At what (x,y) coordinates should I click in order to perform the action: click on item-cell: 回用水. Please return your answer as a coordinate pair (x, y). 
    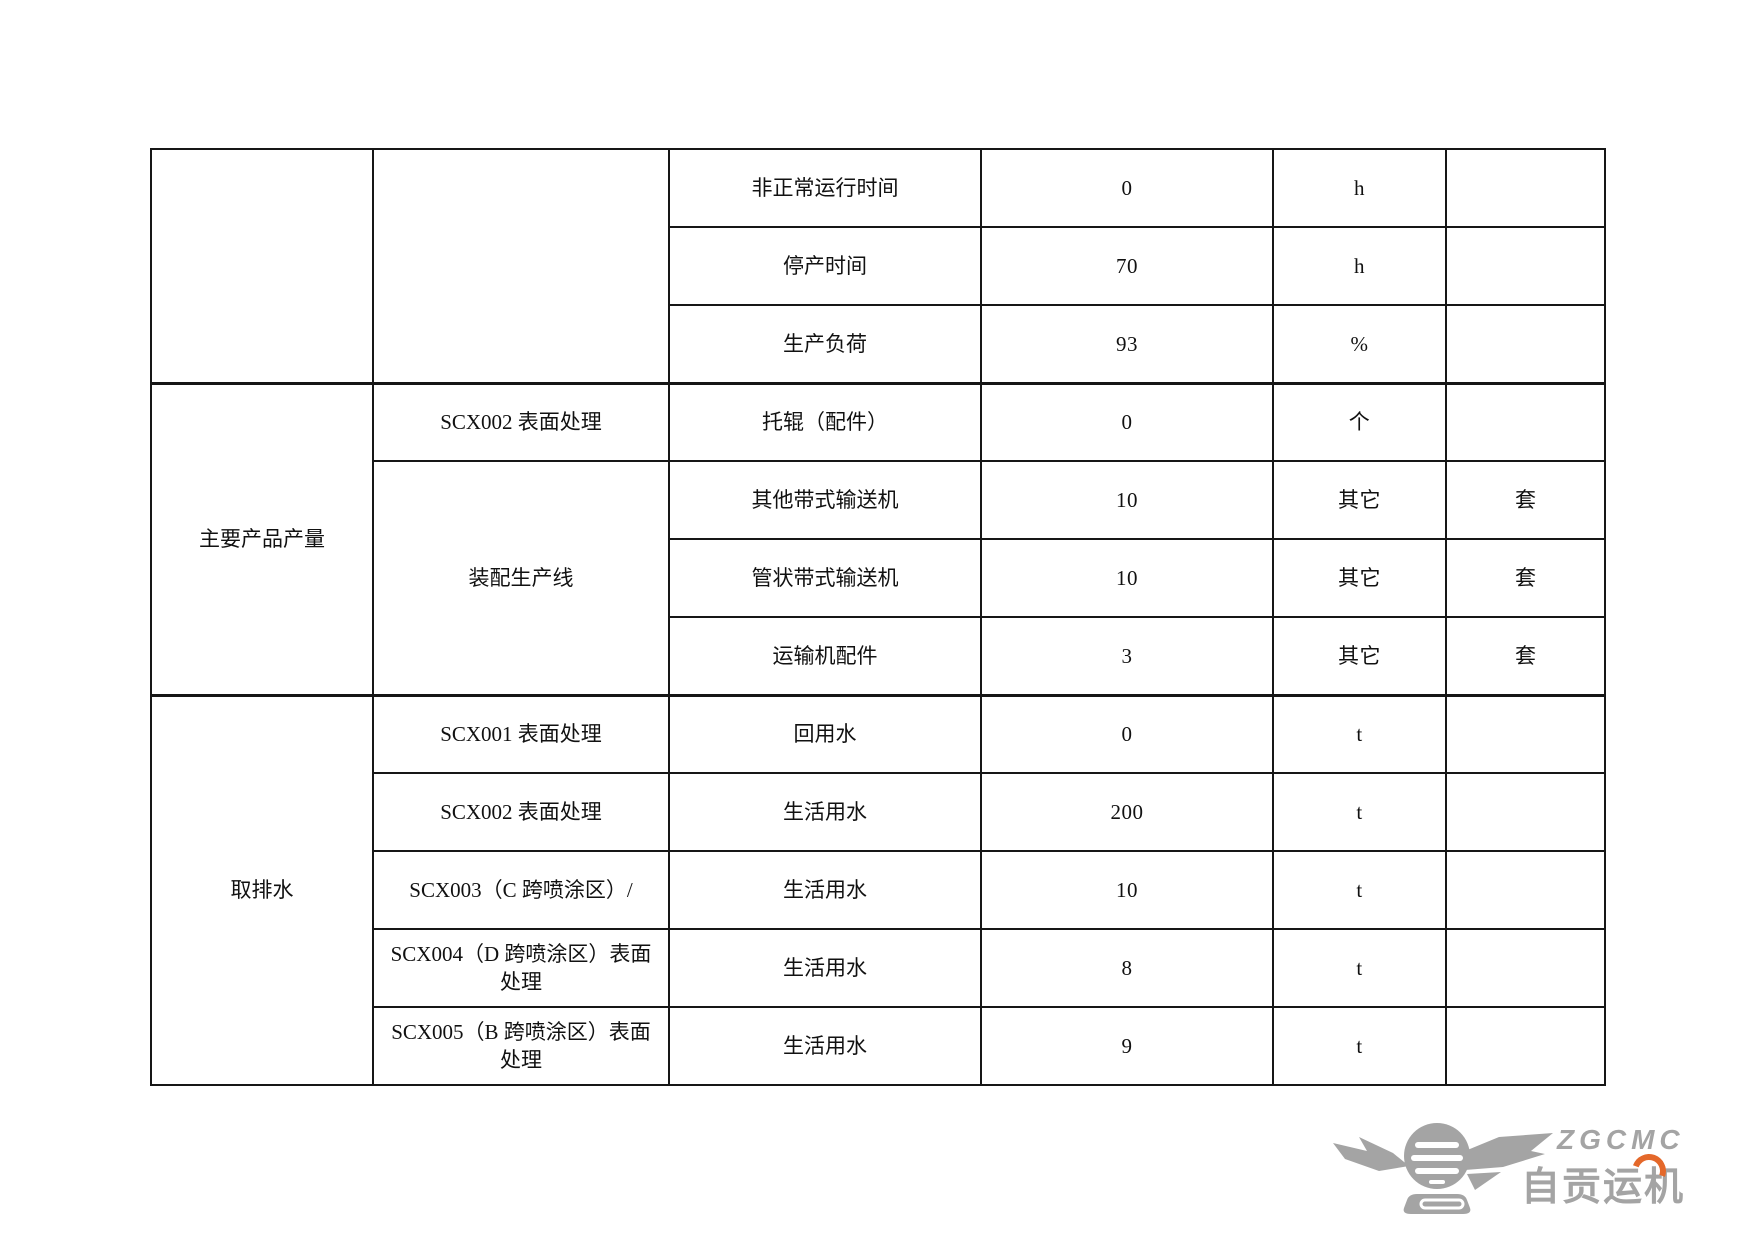
    Looking at the image, I should click on (825, 733).